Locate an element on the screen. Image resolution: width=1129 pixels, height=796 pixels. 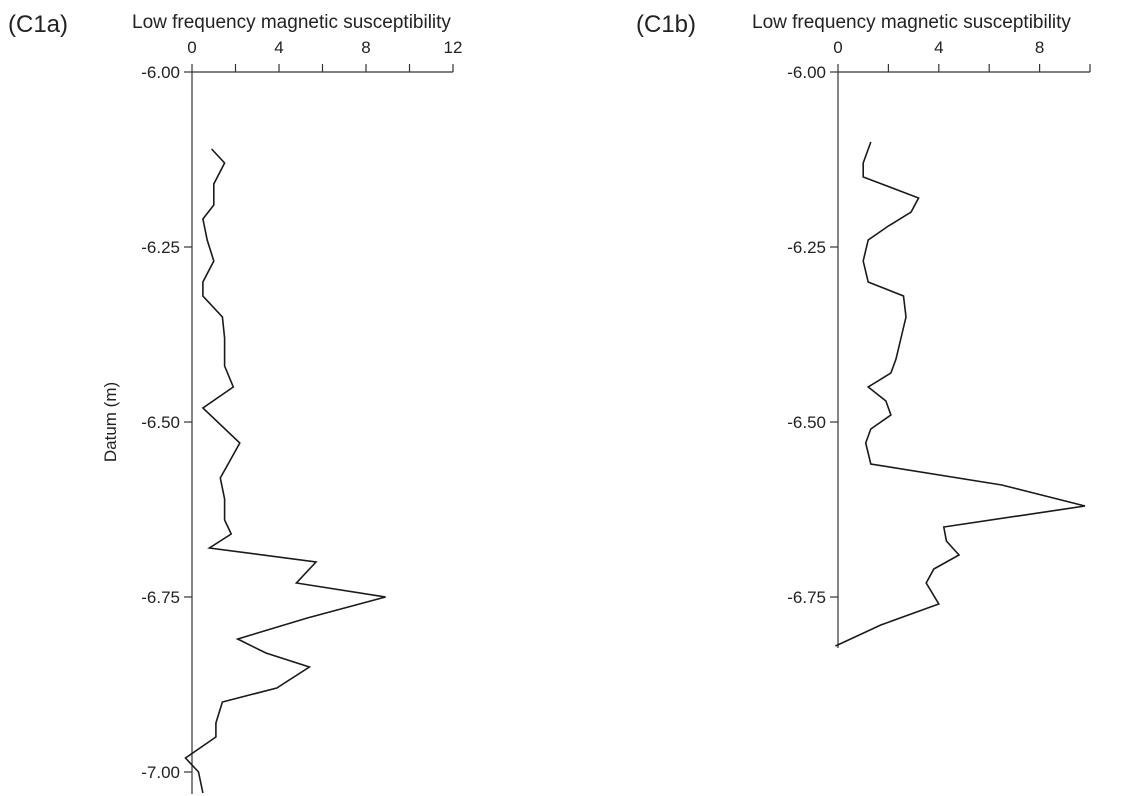
panel-c1a-y-tick-label: -6.00 is located at coordinates (160, 72).